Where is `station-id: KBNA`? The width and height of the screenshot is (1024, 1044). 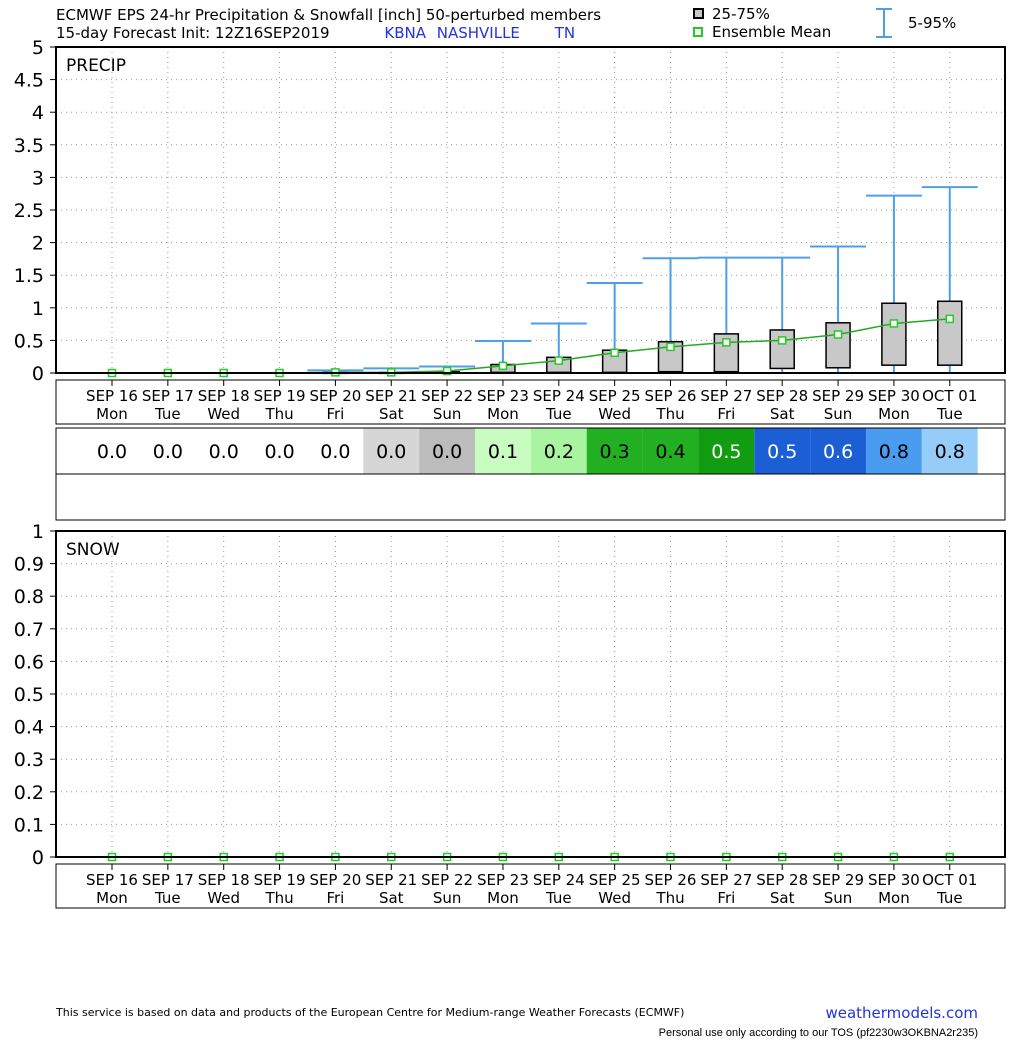 station-id: KBNA is located at coordinates (405, 33).